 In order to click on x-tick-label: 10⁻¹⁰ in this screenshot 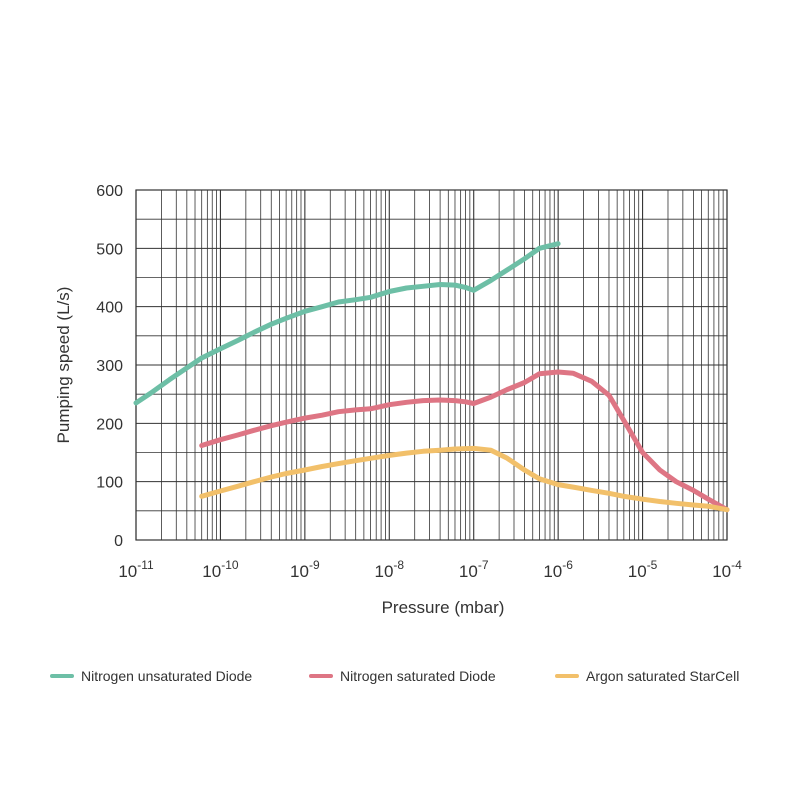, I will do `click(220, 569)`.